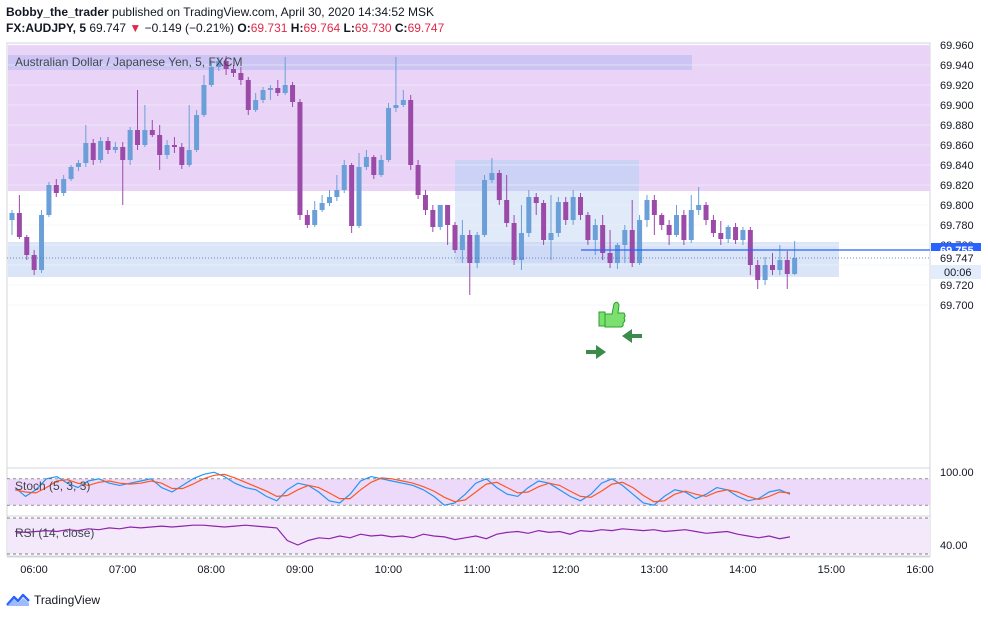 This screenshot has height=618, width=988. Describe the element at coordinates (402, 488) in the screenshot. I see `stoch-k-line` at that location.